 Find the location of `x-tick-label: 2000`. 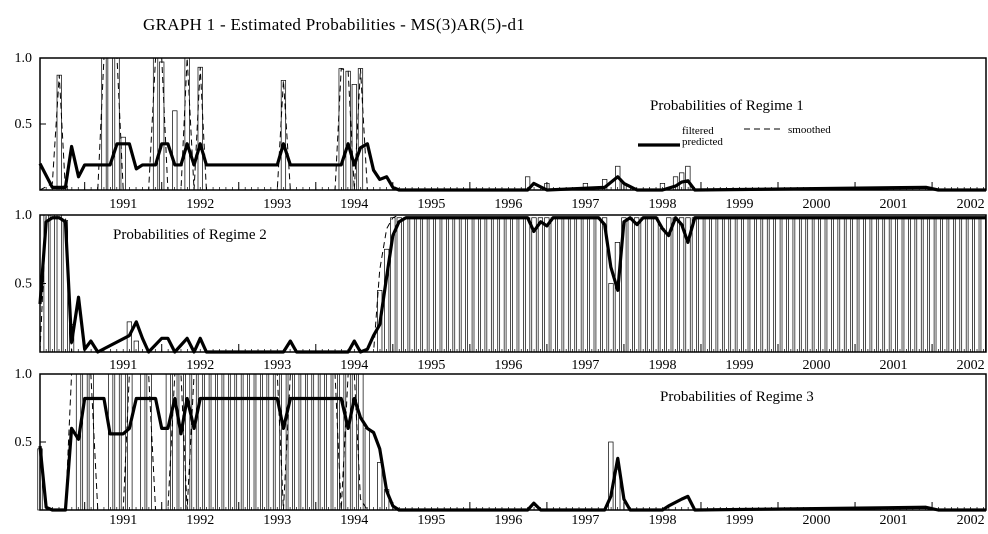

x-tick-label: 2000 is located at coordinates (817, 520).